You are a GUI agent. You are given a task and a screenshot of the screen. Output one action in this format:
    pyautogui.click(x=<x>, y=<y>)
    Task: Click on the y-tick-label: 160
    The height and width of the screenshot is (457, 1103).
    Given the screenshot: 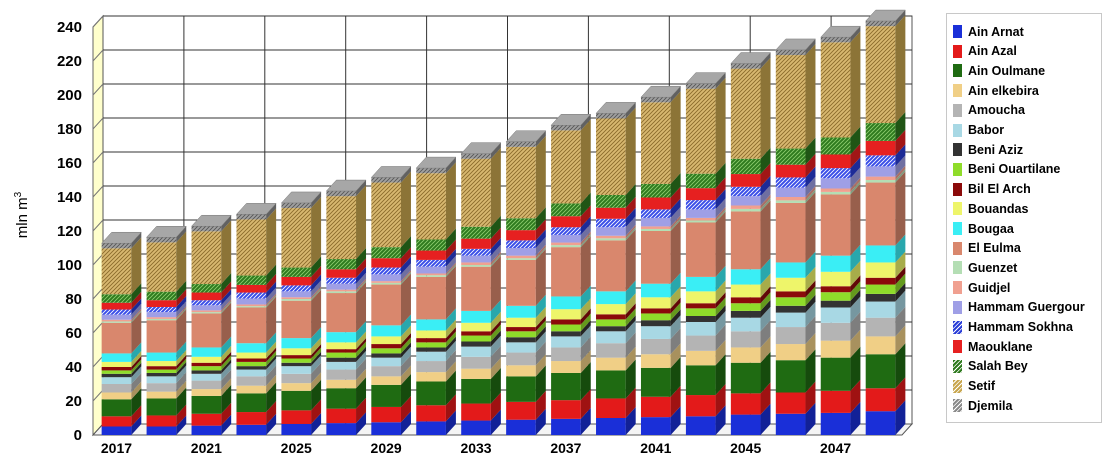 What is the action you would take?
    pyautogui.click(x=69, y=163)
    